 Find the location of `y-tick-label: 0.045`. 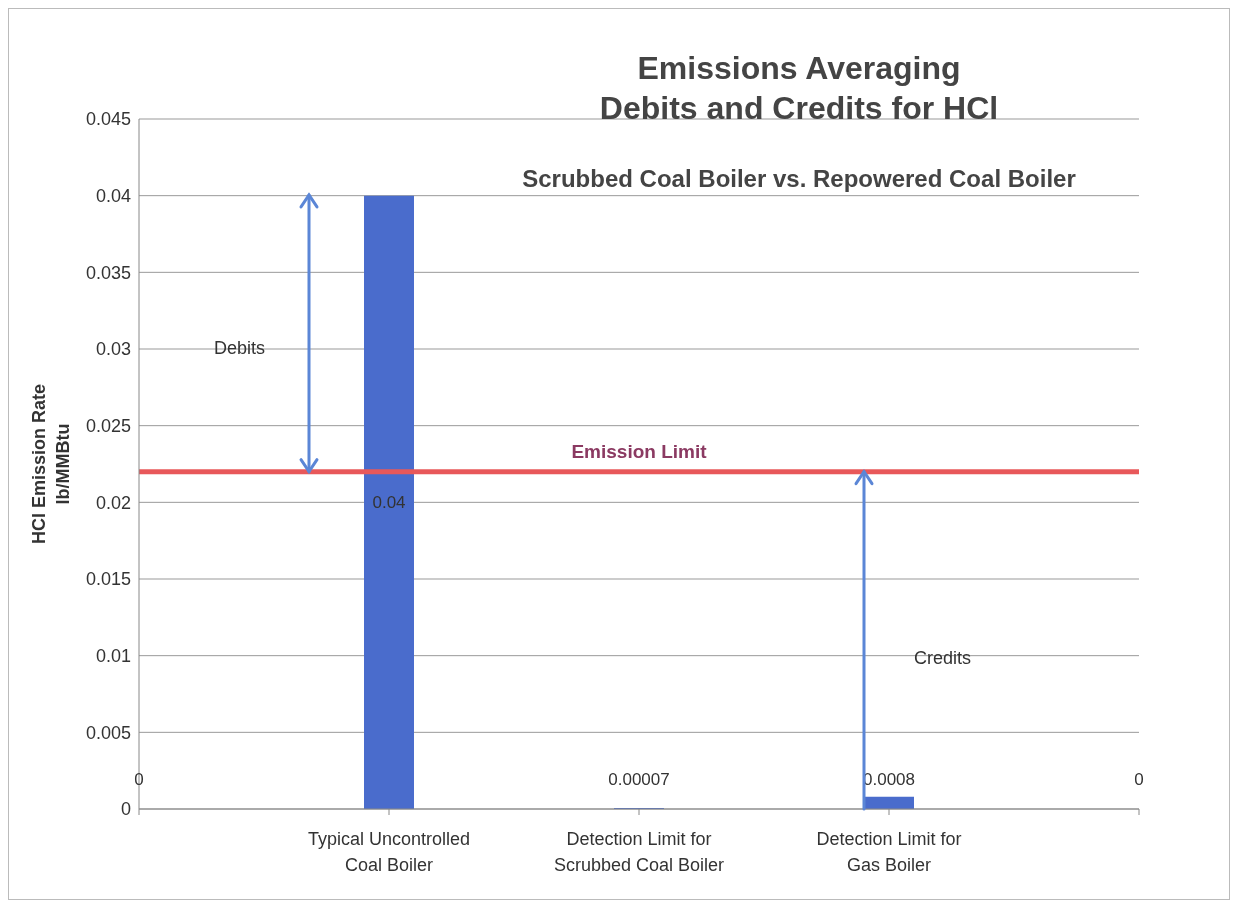

y-tick-label: 0.045 is located at coordinates (108, 119).